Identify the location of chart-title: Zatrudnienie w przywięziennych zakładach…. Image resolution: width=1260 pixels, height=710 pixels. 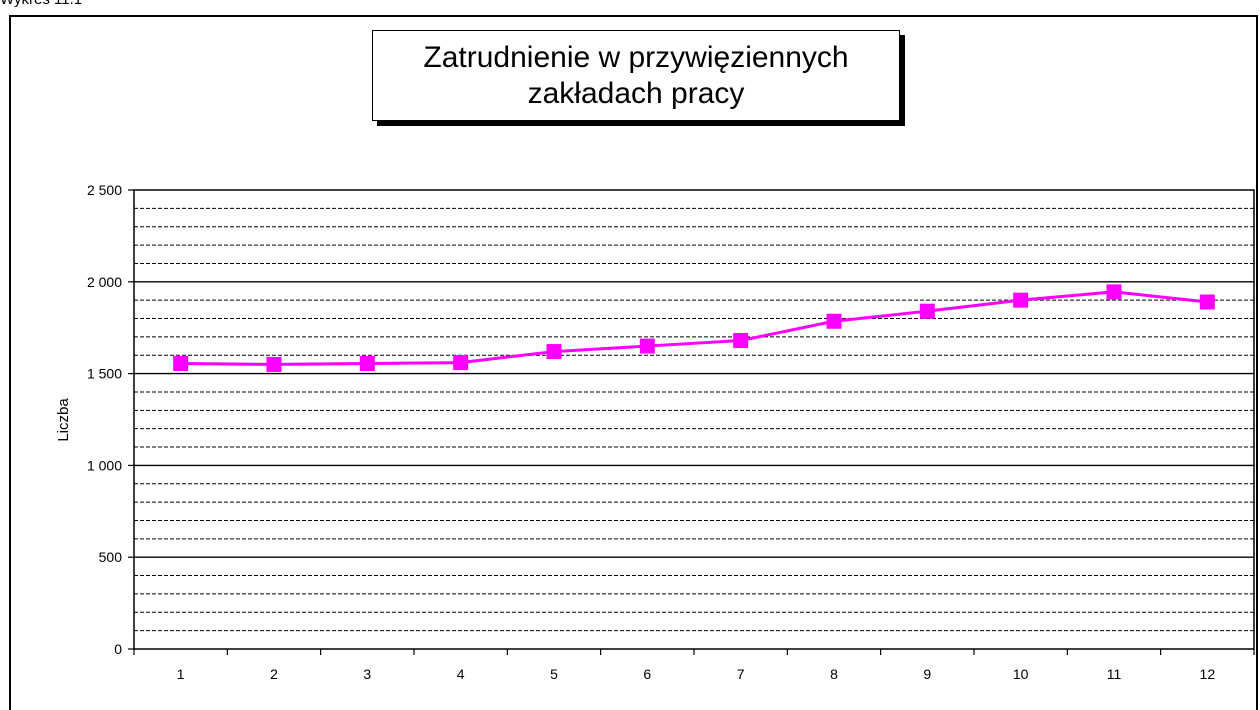
(636, 75).